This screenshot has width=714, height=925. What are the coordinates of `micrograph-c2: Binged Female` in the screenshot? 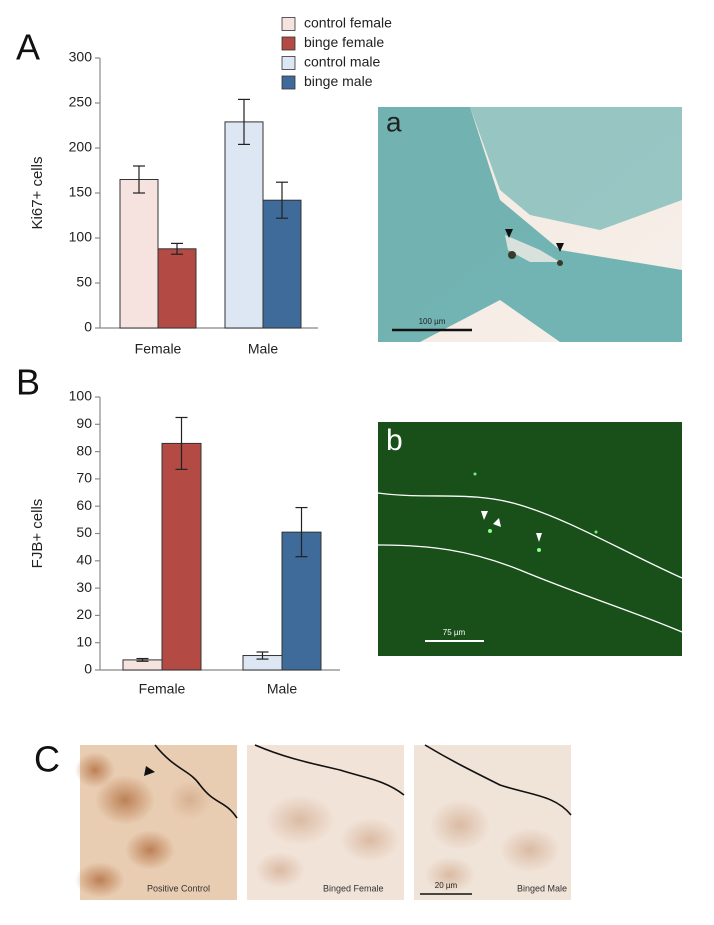 It's located at (326, 822).